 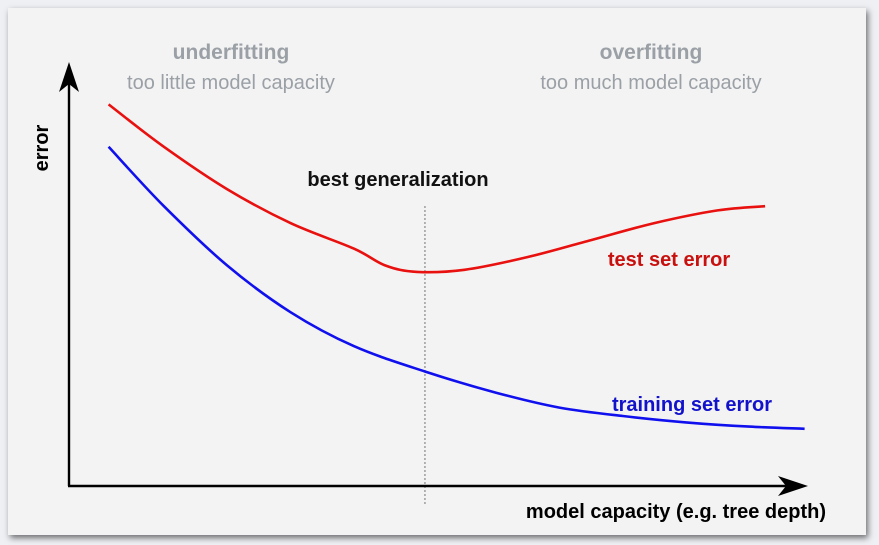 What do you see at coordinates (231, 83) in the screenshot?
I see `underfitting-subtitle: too little model capacity` at bounding box center [231, 83].